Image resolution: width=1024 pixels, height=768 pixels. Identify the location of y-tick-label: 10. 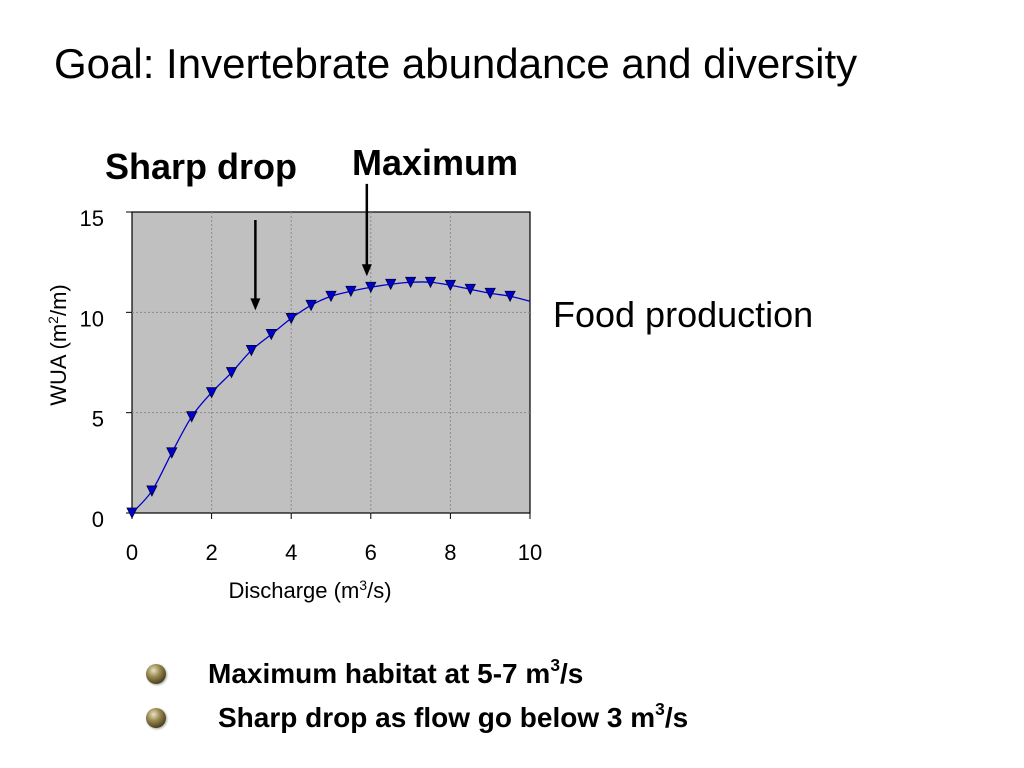
(92, 318).